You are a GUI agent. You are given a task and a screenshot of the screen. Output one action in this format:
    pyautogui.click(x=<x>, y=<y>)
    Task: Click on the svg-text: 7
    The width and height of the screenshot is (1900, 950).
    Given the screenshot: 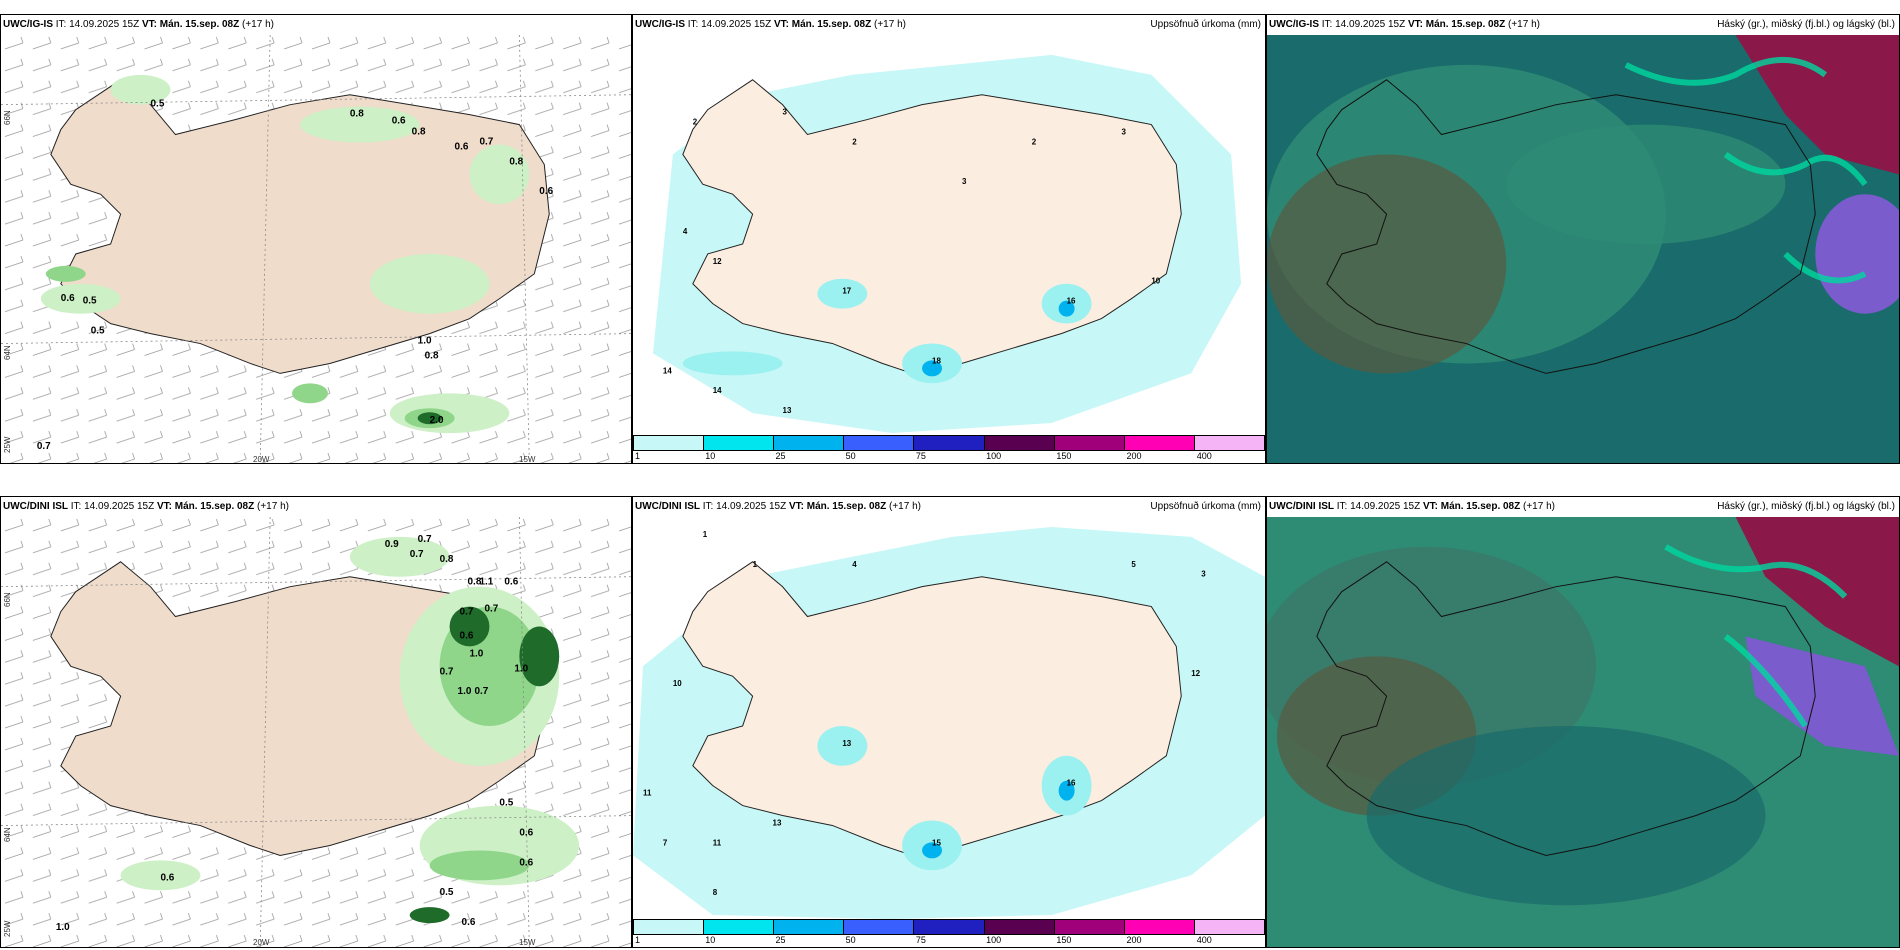 What is the action you would take?
    pyautogui.click(x=665, y=842)
    